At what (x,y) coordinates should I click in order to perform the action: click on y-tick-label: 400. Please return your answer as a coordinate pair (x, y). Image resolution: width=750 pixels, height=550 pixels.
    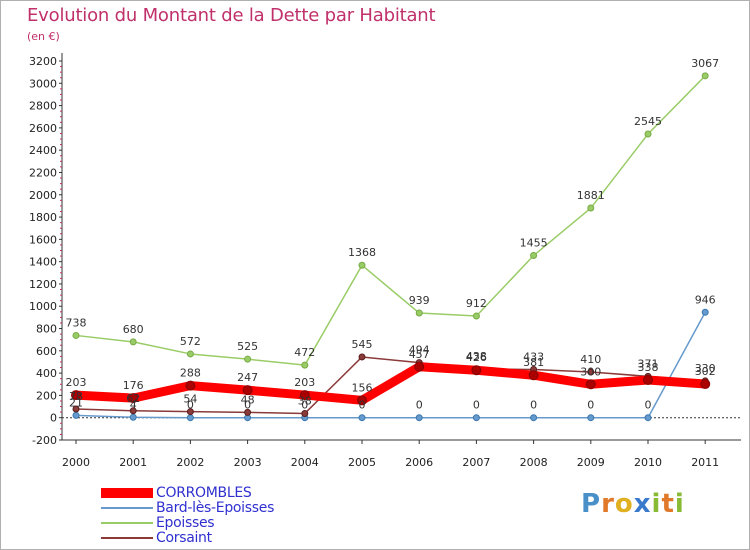
    Looking at the image, I should click on (46, 373).